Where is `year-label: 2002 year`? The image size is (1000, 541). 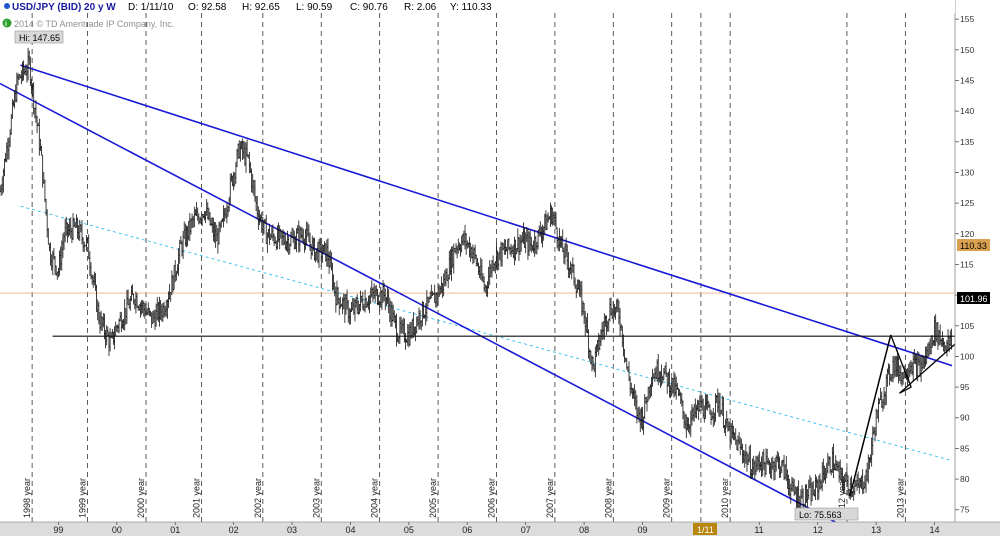
year-label: 2002 year is located at coordinates (258, 498).